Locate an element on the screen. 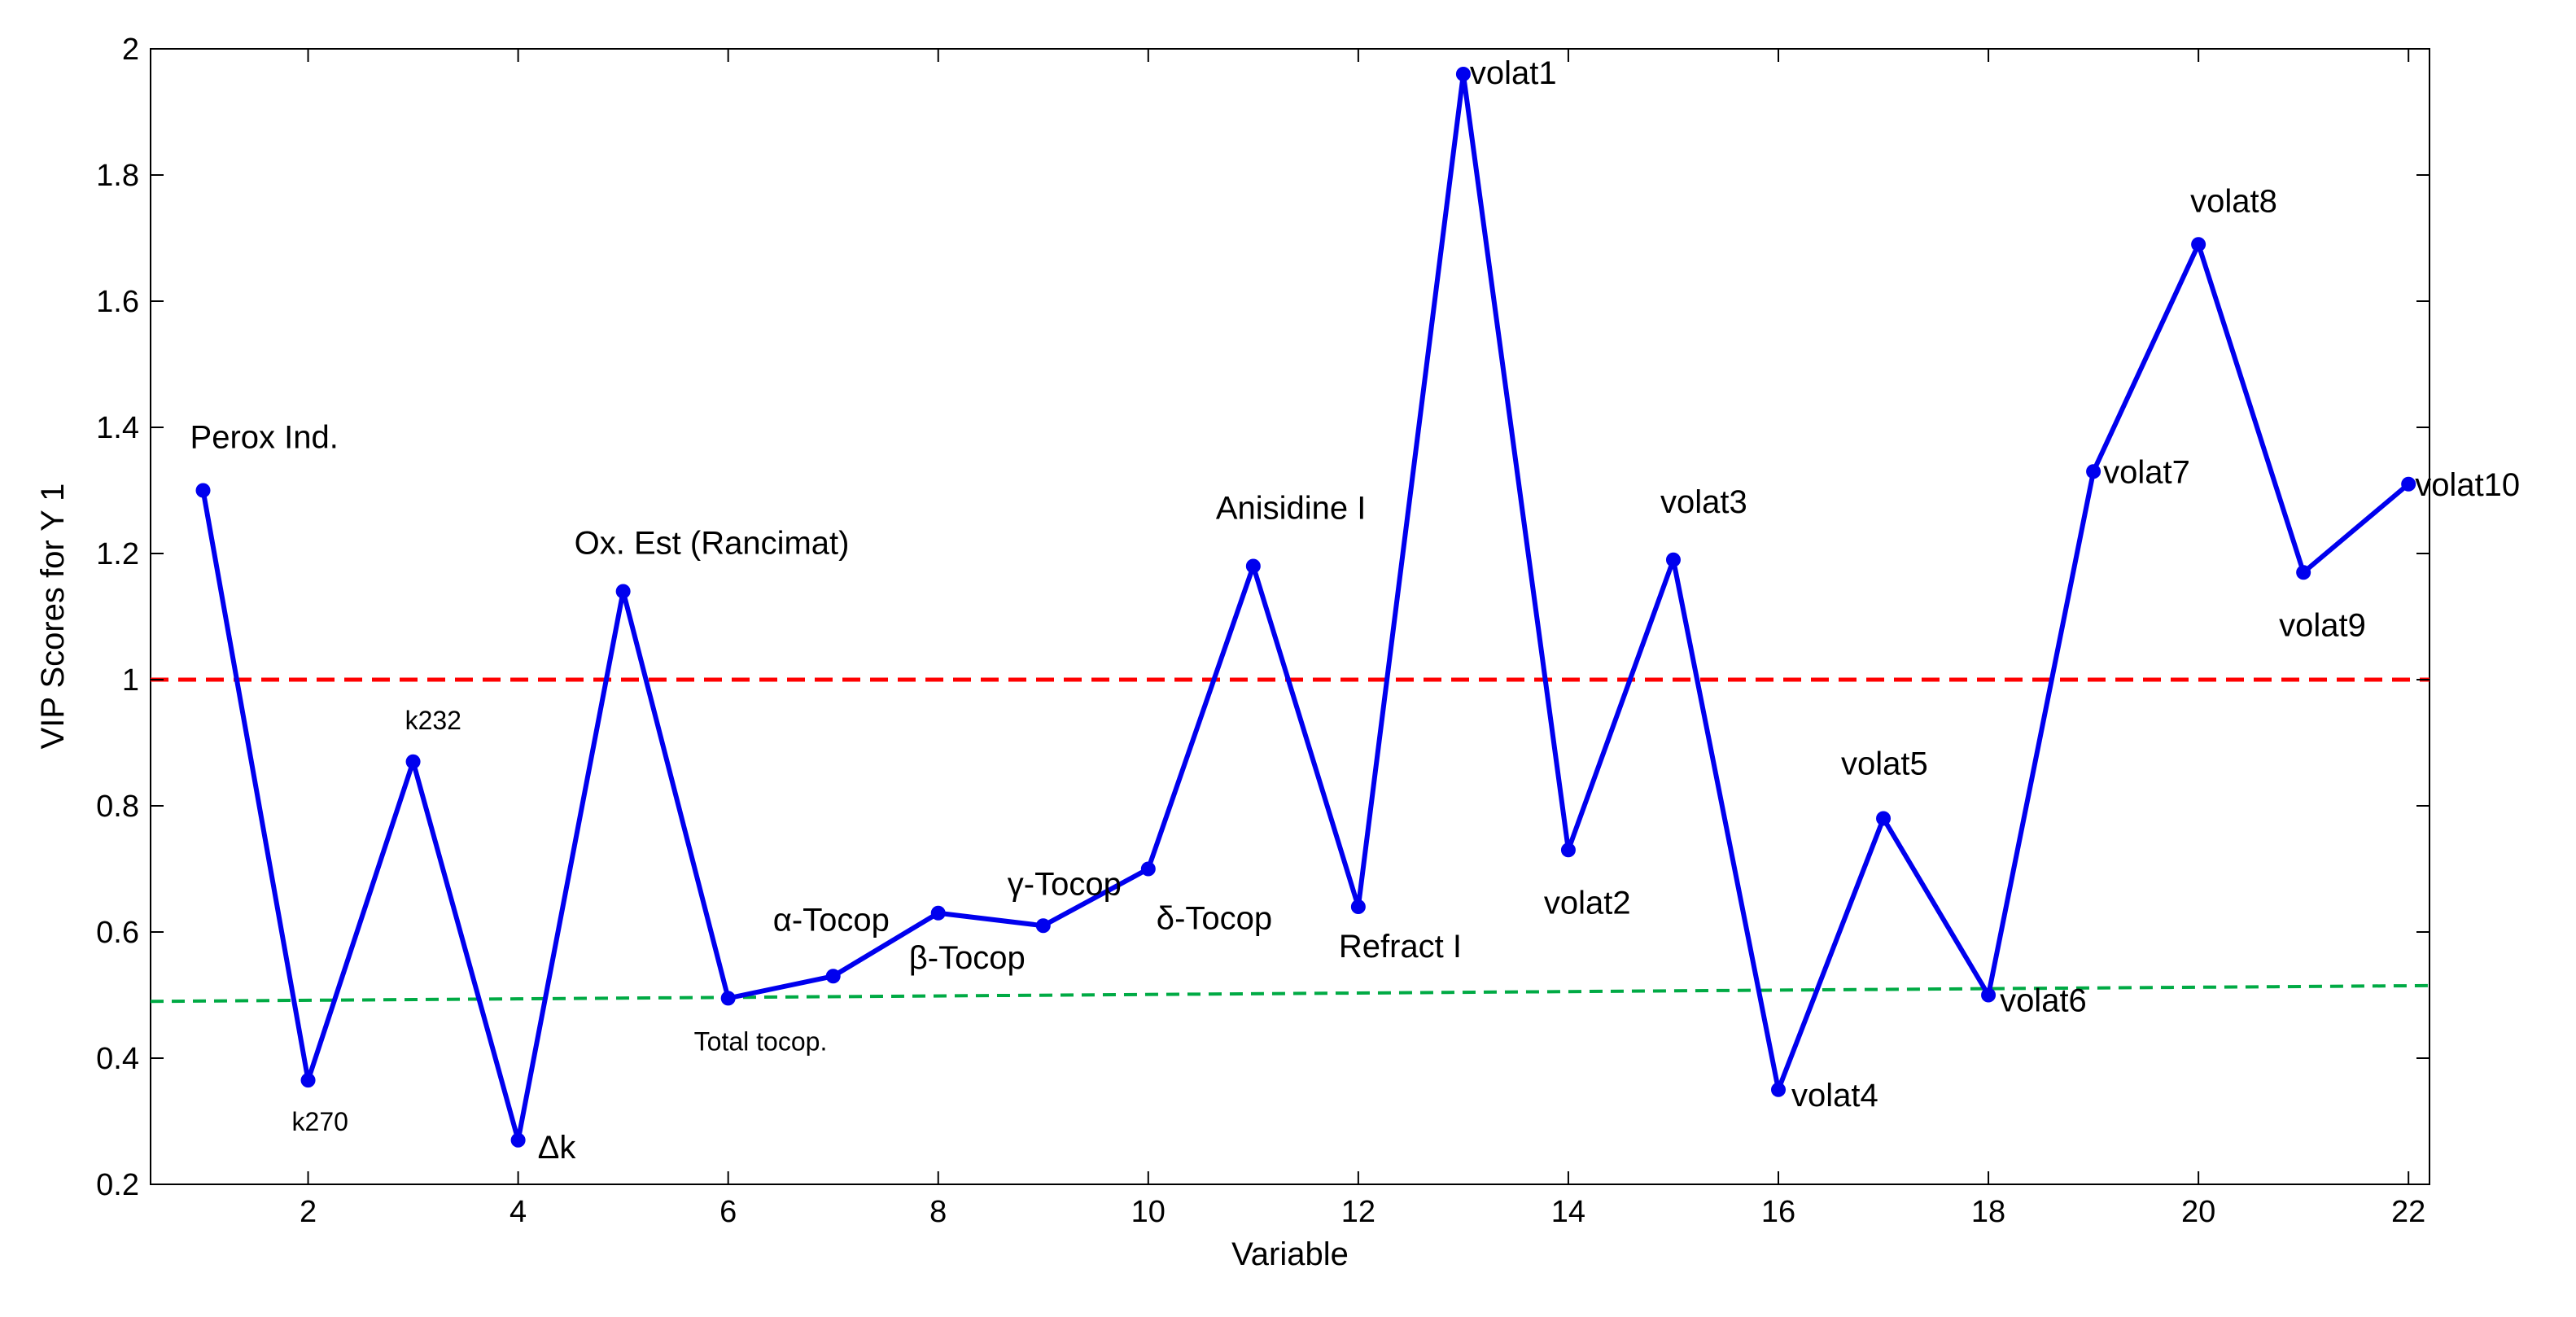  point-label-2: k270 is located at coordinates (320, 1121).